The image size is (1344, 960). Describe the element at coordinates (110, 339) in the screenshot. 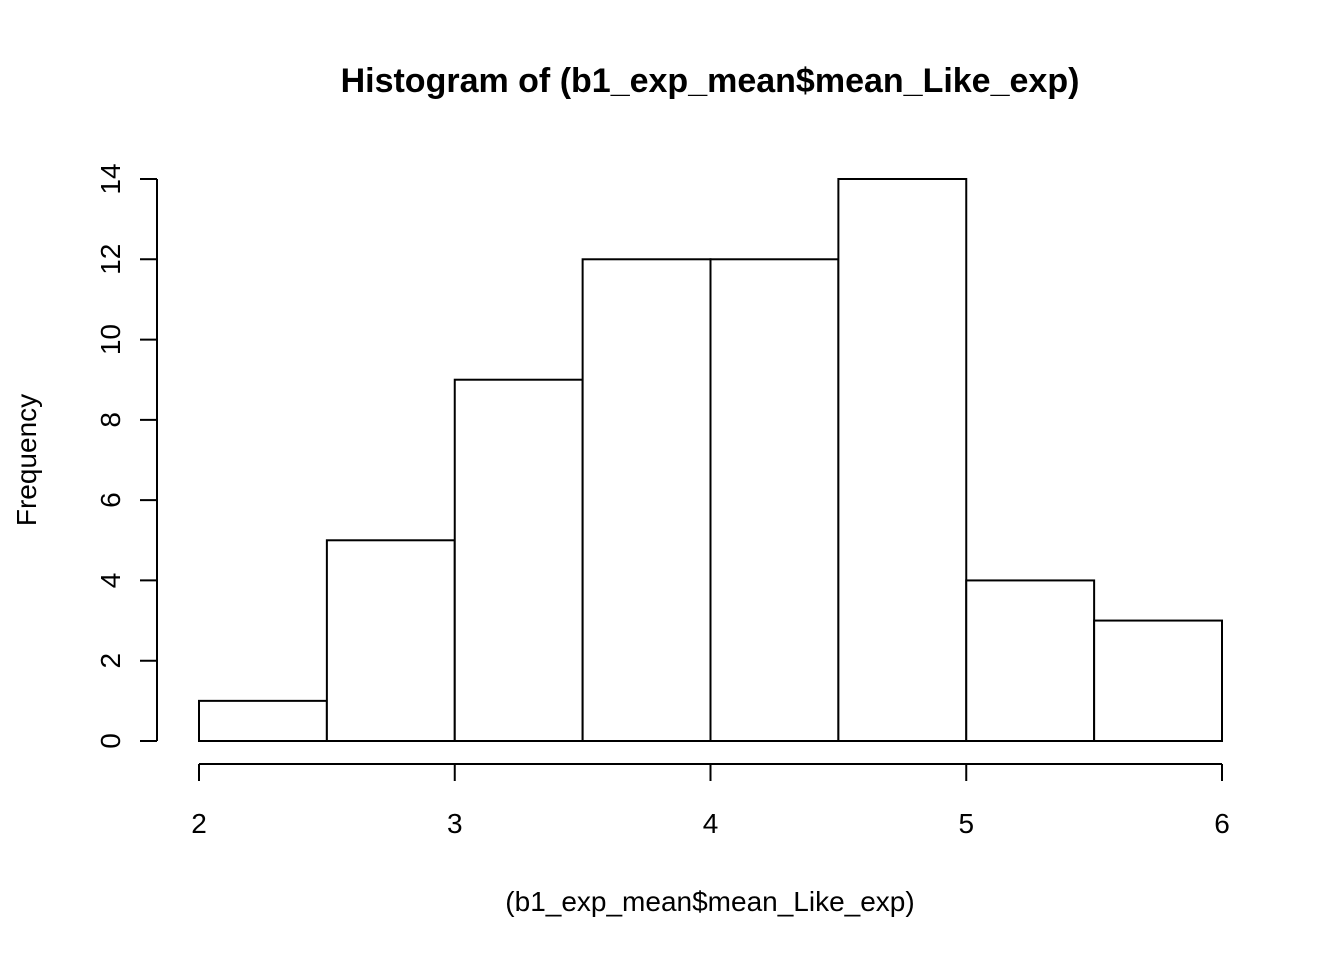

I see `y-tick-label: 10` at that location.